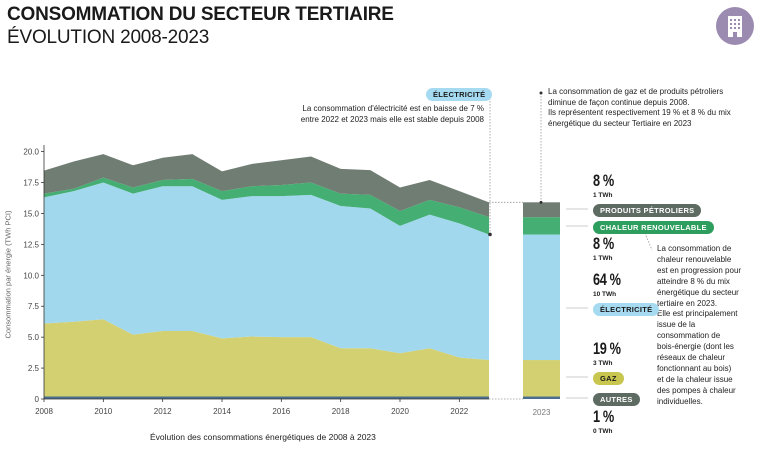 This screenshot has height=450, width=768. Describe the element at coordinates (648, 241) in the screenshot. I see `chaleur-callout-line` at that location.